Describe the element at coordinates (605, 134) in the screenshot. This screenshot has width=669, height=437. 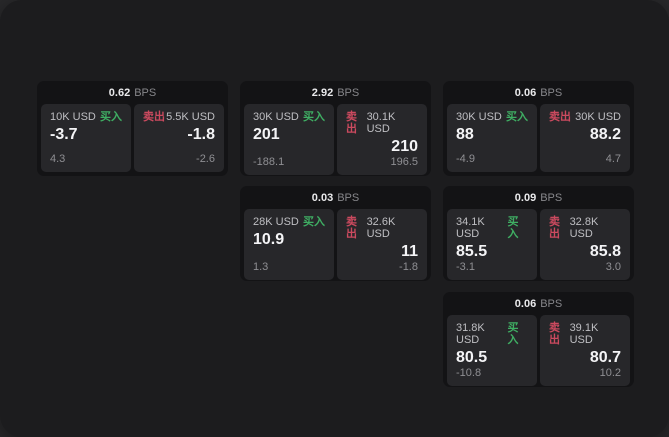
I see `sell-price: 88.2` at that location.